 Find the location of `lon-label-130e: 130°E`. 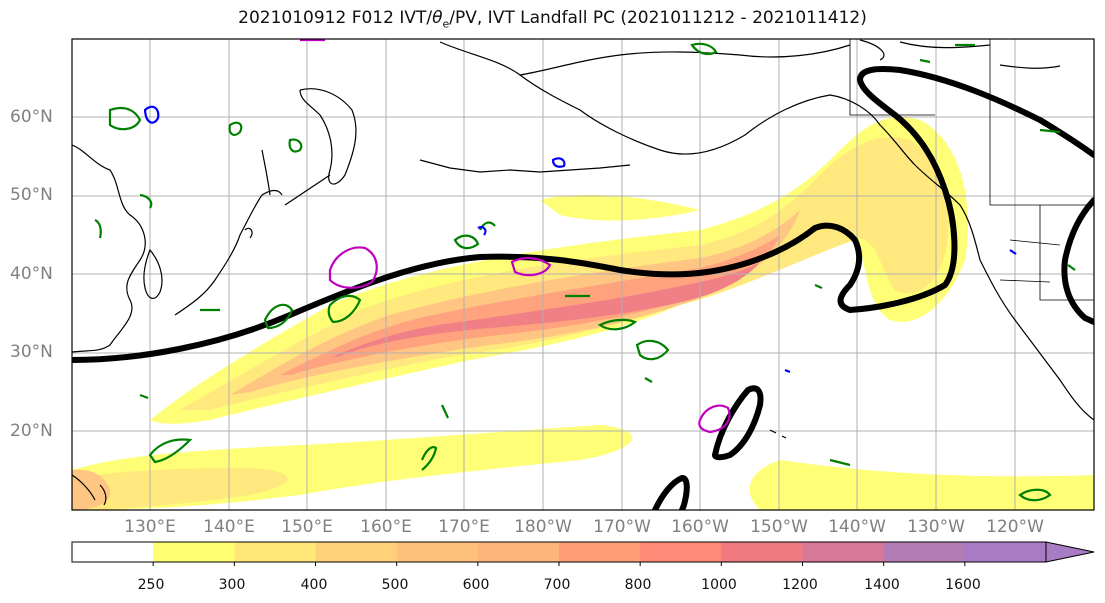

lon-label-130e: 130°E is located at coordinates (150, 527).